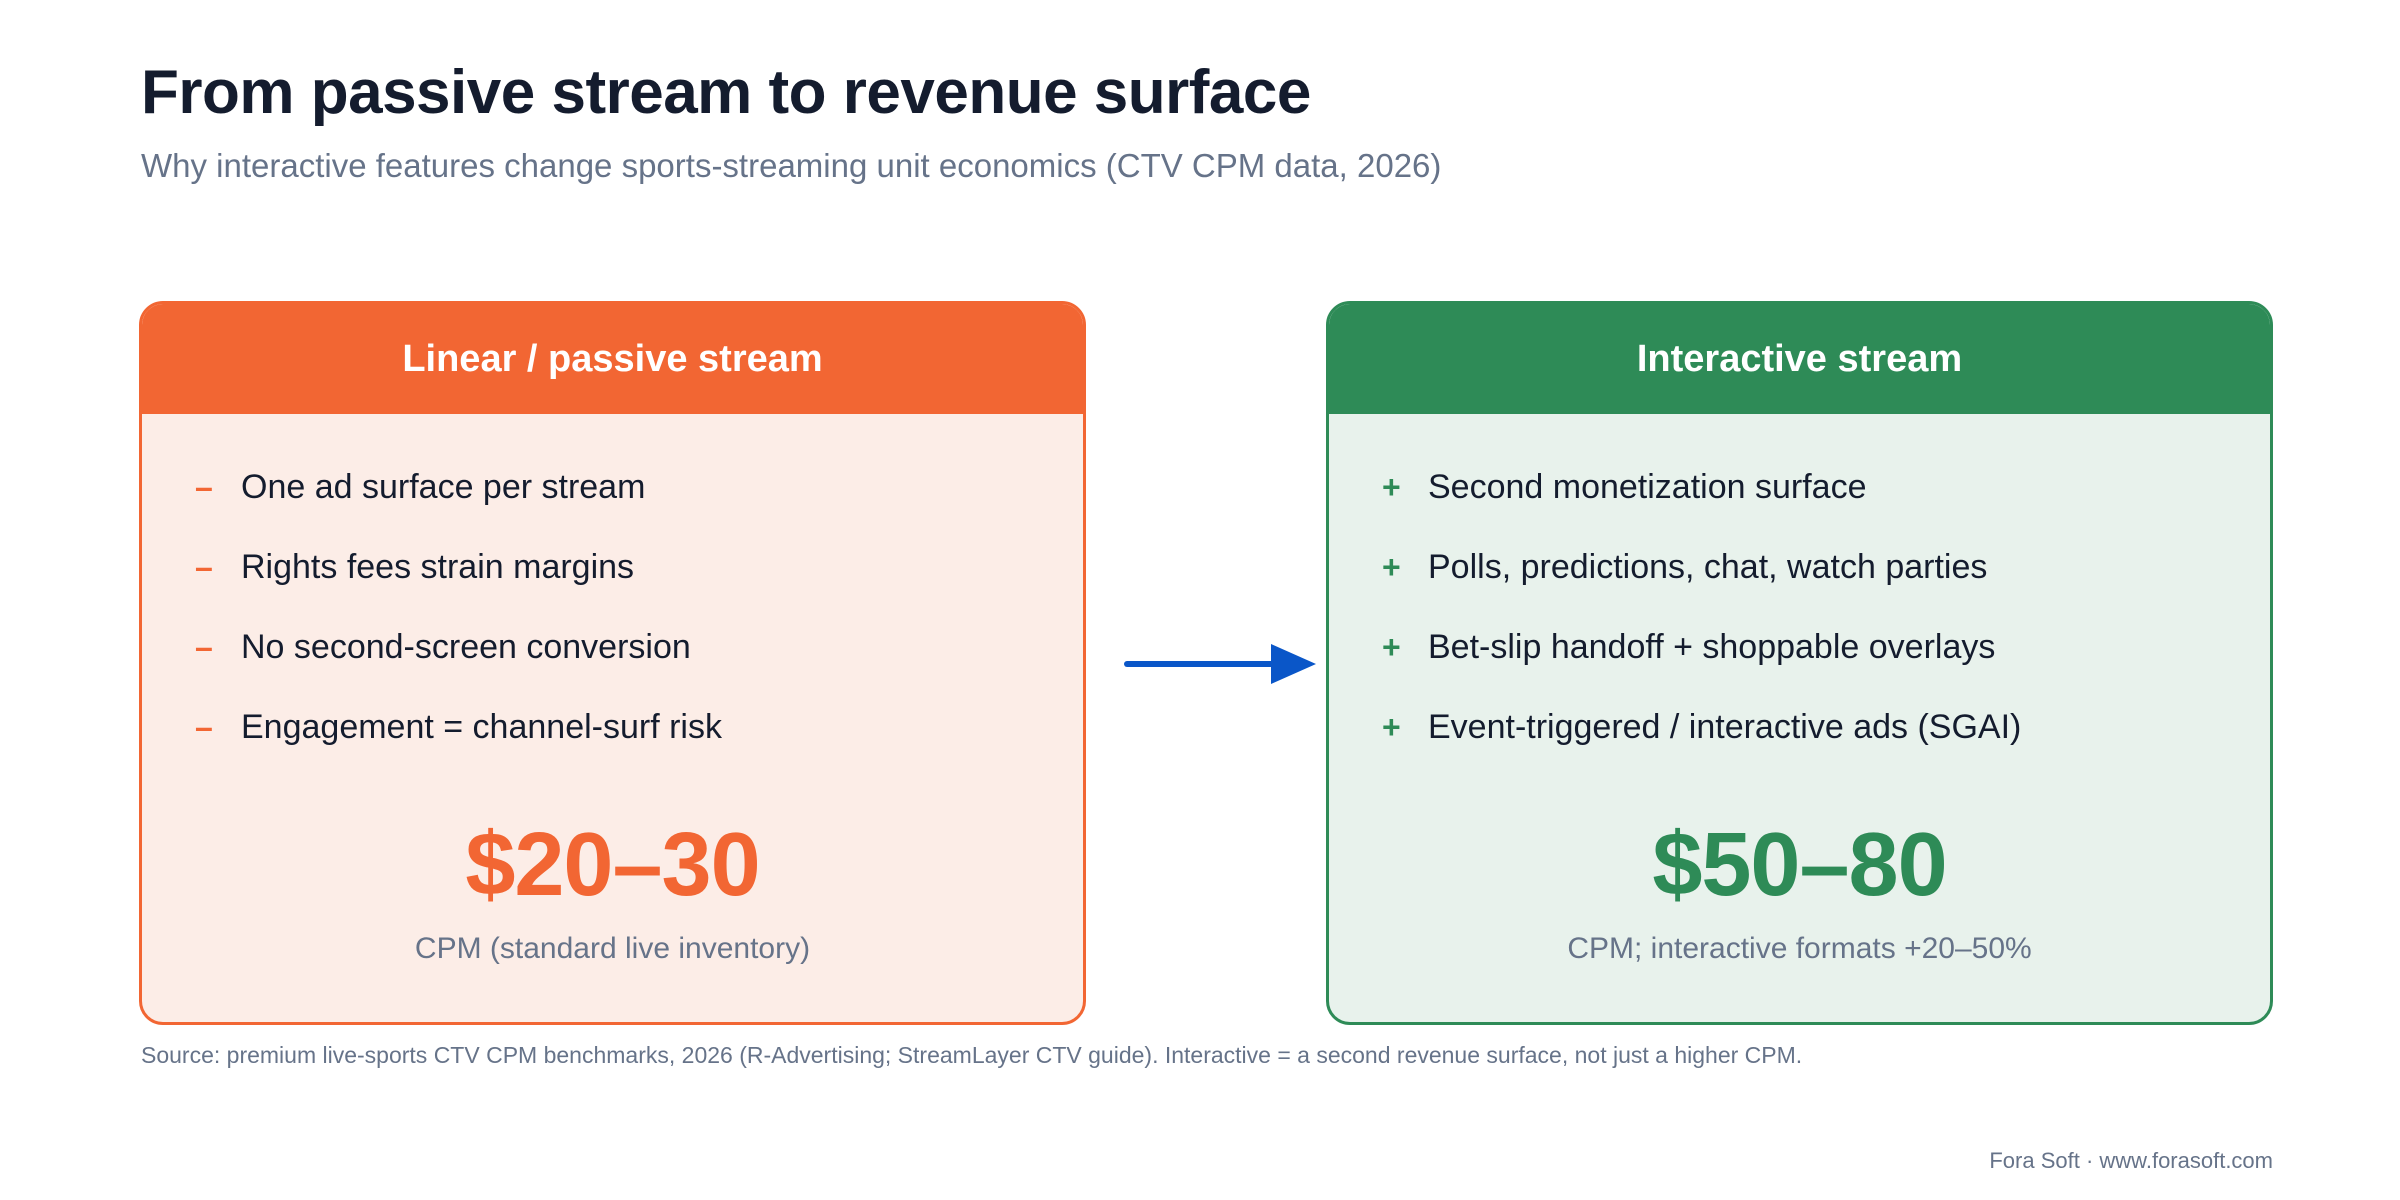  What do you see at coordinates (438, 566) in the screenshot?
I see `list-item-label: Rights fees strain margins` at bounding box center [438, 566].